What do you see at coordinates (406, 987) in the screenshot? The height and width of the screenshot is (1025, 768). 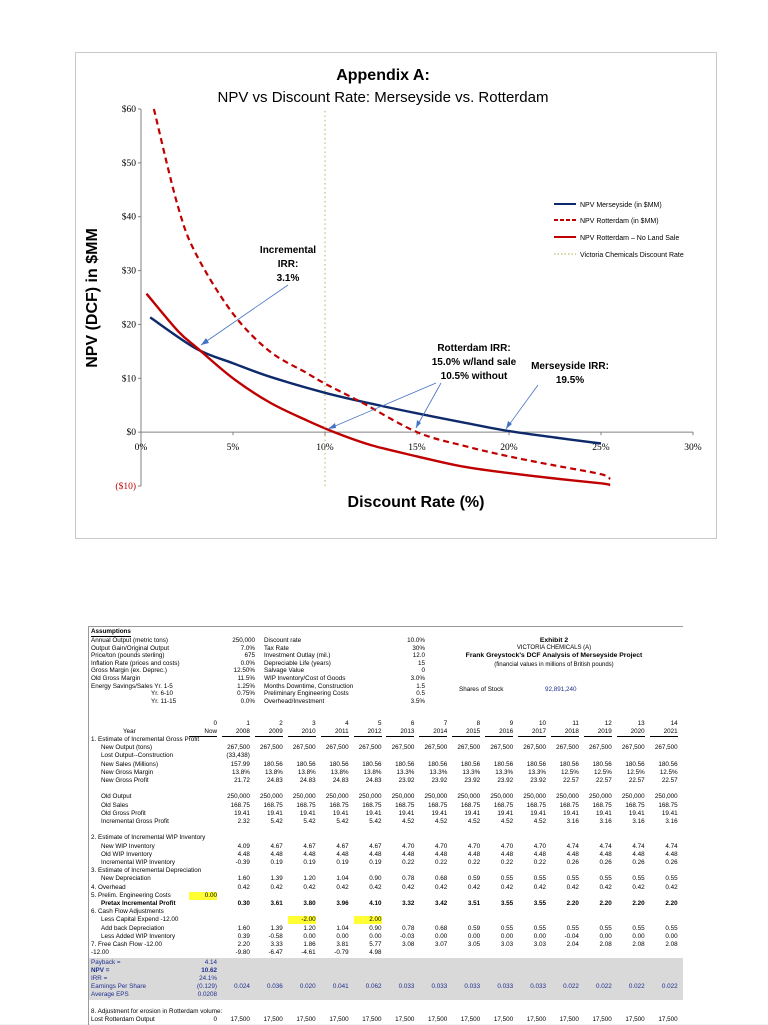 I see `eps-value: 0.033` at bounding box center [406, 987].